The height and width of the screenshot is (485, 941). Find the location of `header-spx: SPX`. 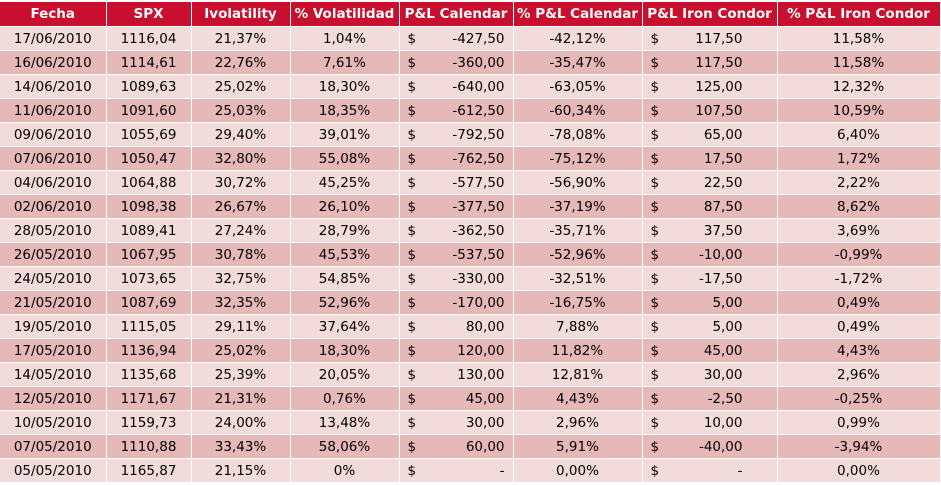

header-spx: SPX is located at coordinates (149, 14).